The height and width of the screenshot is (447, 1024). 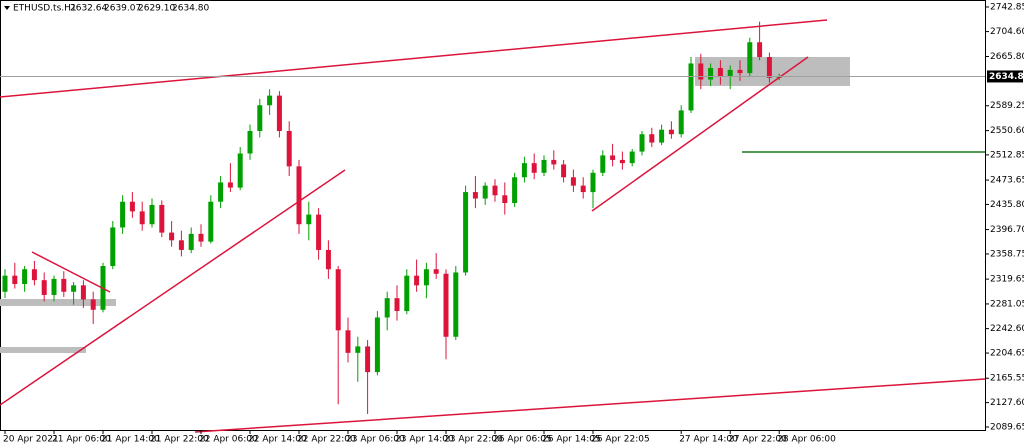 I want to click on x-tick-label: 20 Apr 2021, so click(x=31, y=440).